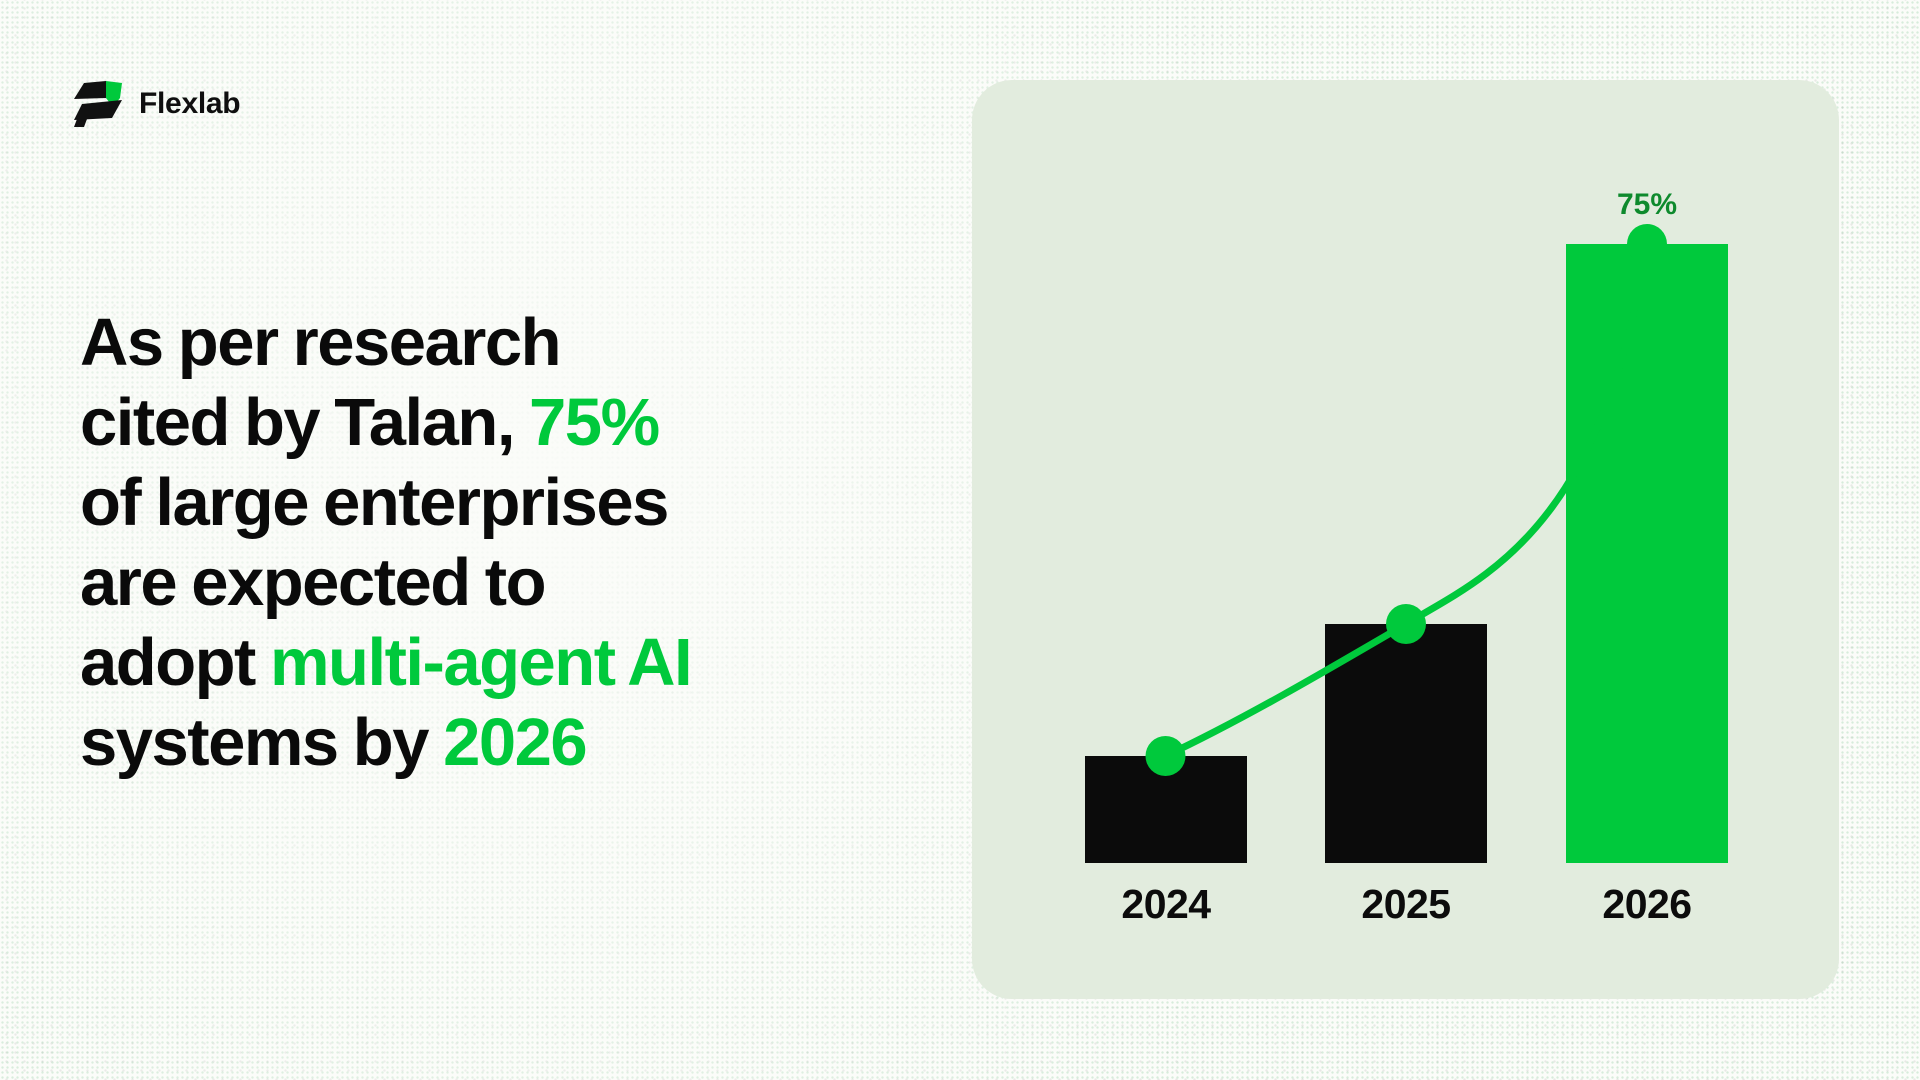 Image resolution: width=1920 pixels, height=1080 pixels. Describe the element at coordinates (1165, 756) in the screenshot. I see `data-point-marker-2024` at that location.